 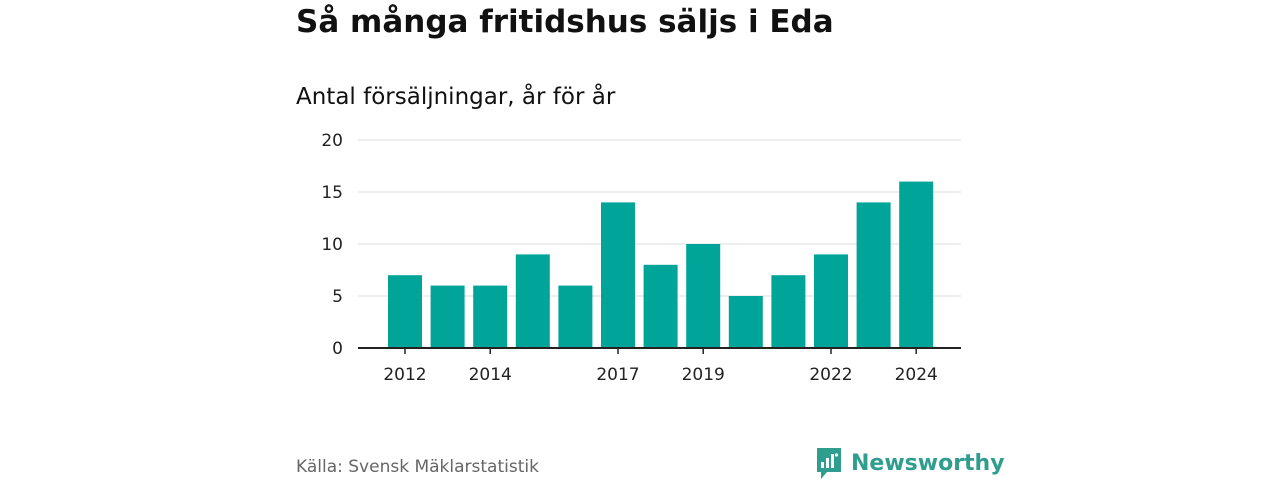 What do you see at coordinates (575, 316) in the screenshot?
I see `bar-2016` at bounding box center [575, 316].